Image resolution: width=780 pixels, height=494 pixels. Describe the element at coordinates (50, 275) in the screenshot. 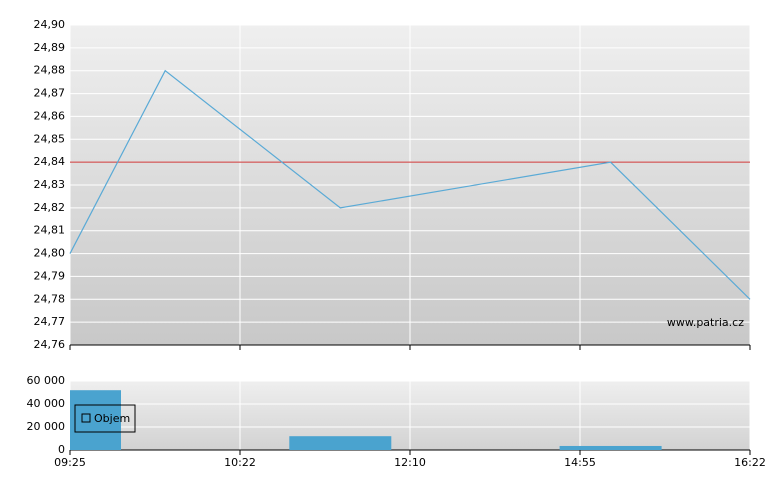

I see `y-tick-label: 24,79` at that location.